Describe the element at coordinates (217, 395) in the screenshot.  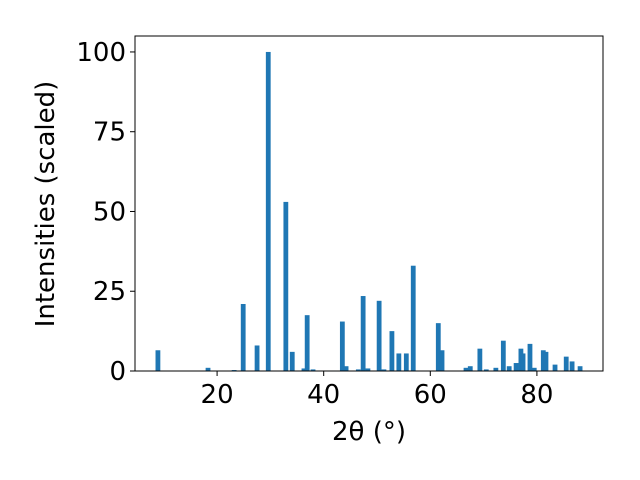
I see `x-tick-label: 20` at that location.